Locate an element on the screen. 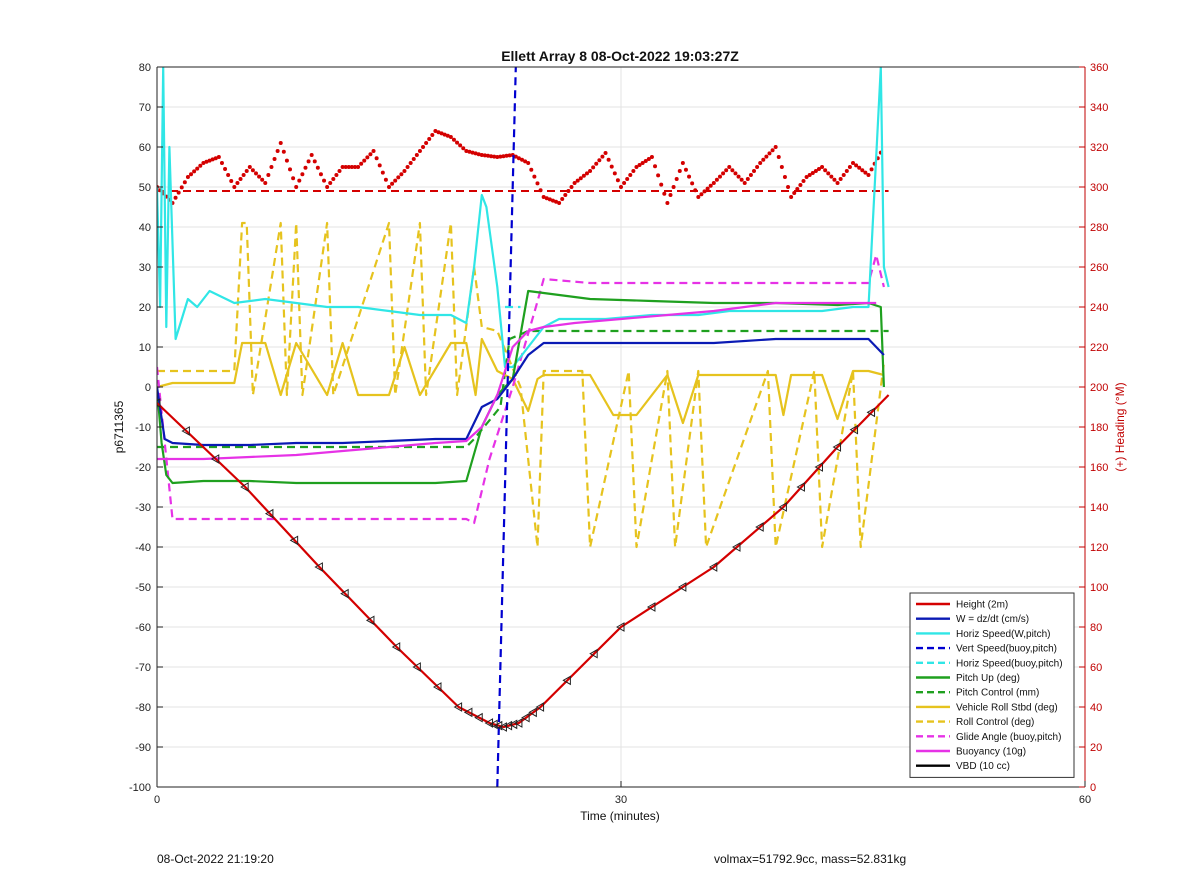 The image size is (1200, 885). right-tick-label: 280 is located at coordinates (1099, 228).